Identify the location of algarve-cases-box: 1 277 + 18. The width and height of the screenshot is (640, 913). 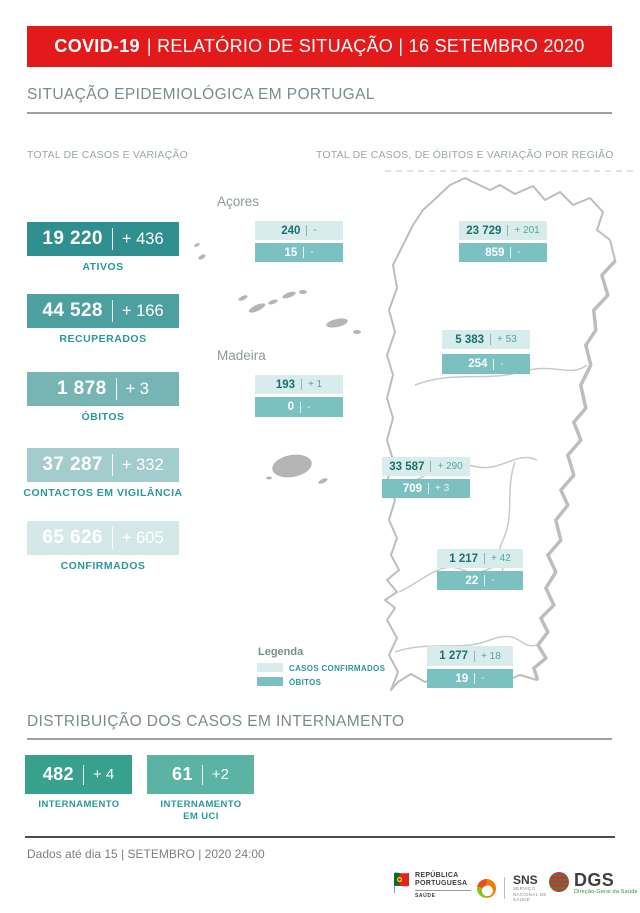
(470, 656).